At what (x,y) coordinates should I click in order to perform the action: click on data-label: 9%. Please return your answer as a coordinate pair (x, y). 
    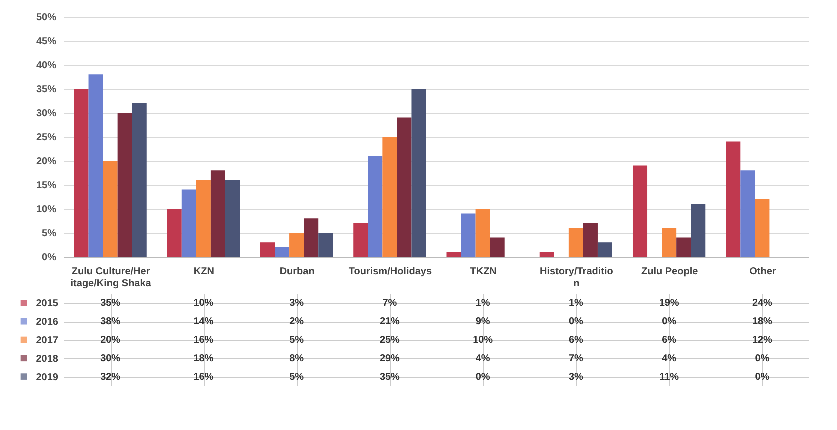
    Looking at the image, I should click on (483, 322).